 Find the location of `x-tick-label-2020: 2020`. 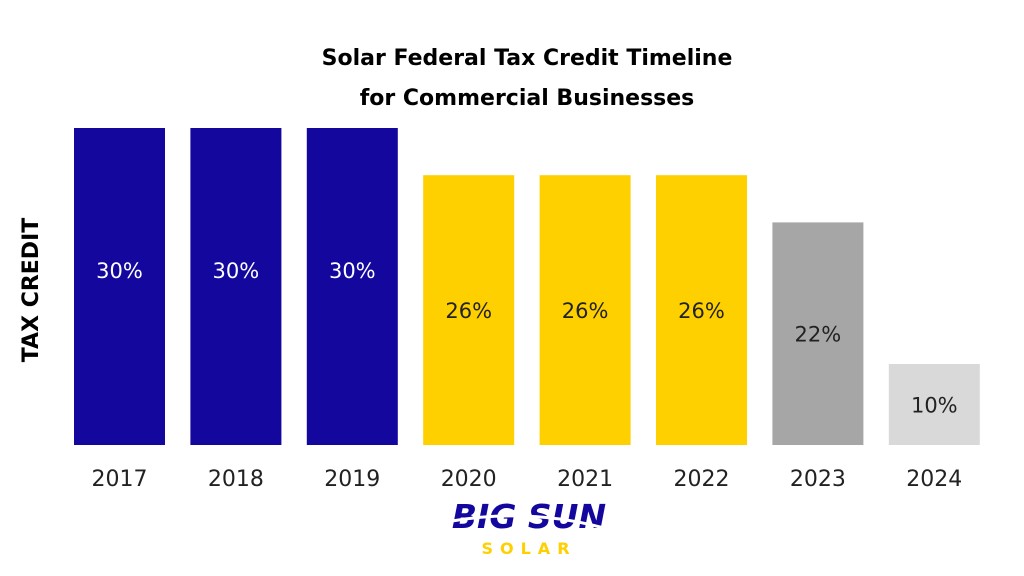

x-tick-label-2020: 2020 is located at coordinates (469, 479).